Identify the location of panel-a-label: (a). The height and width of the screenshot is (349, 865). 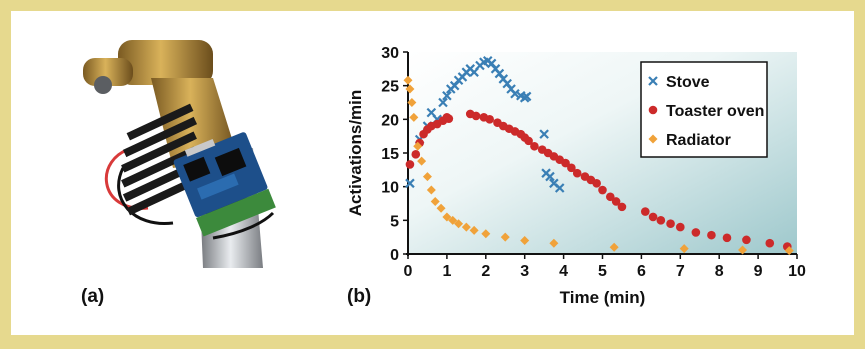
(93, 296).